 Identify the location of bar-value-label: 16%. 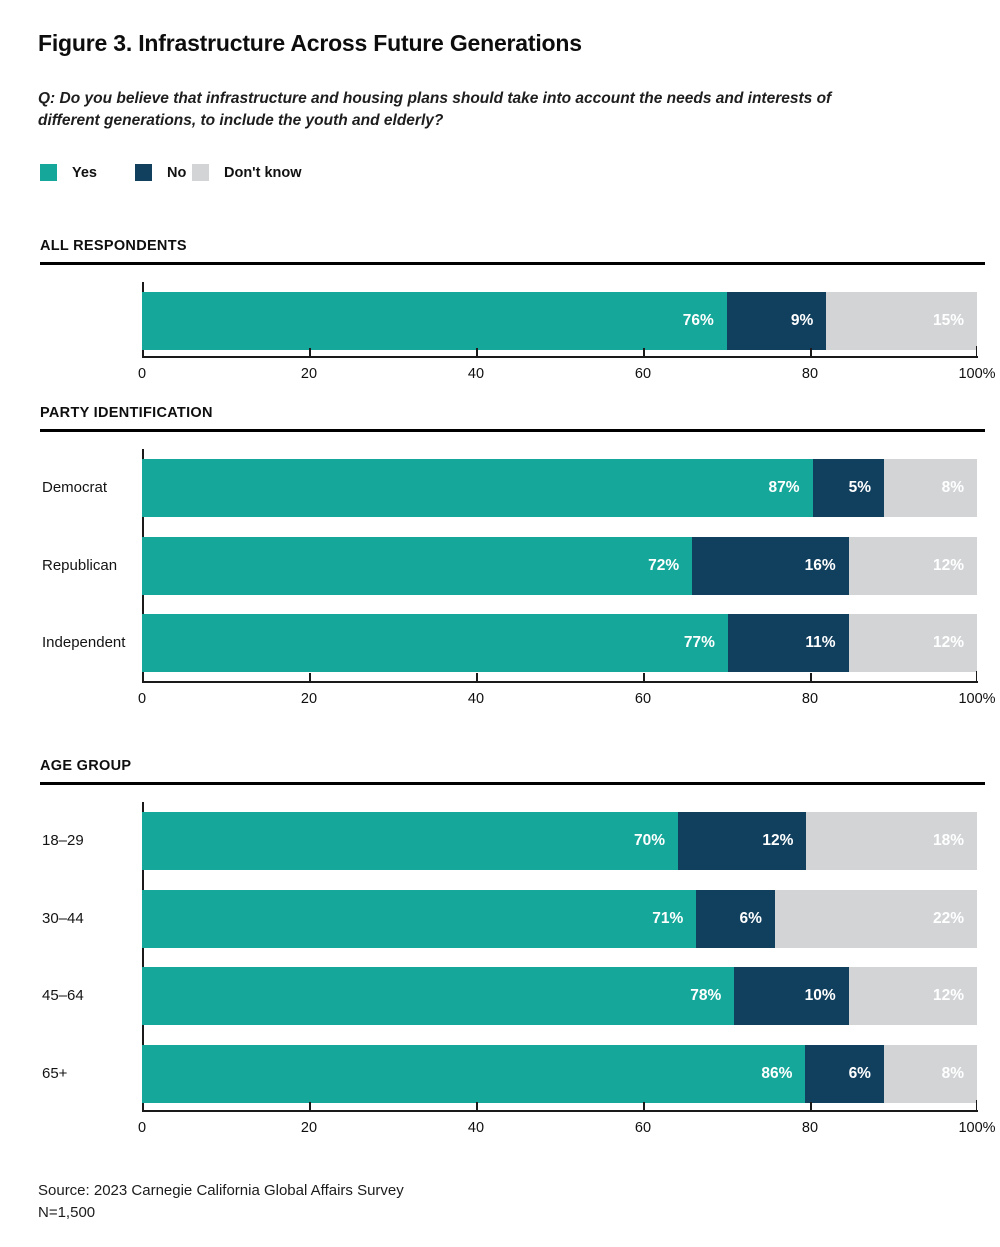
(820, 565).